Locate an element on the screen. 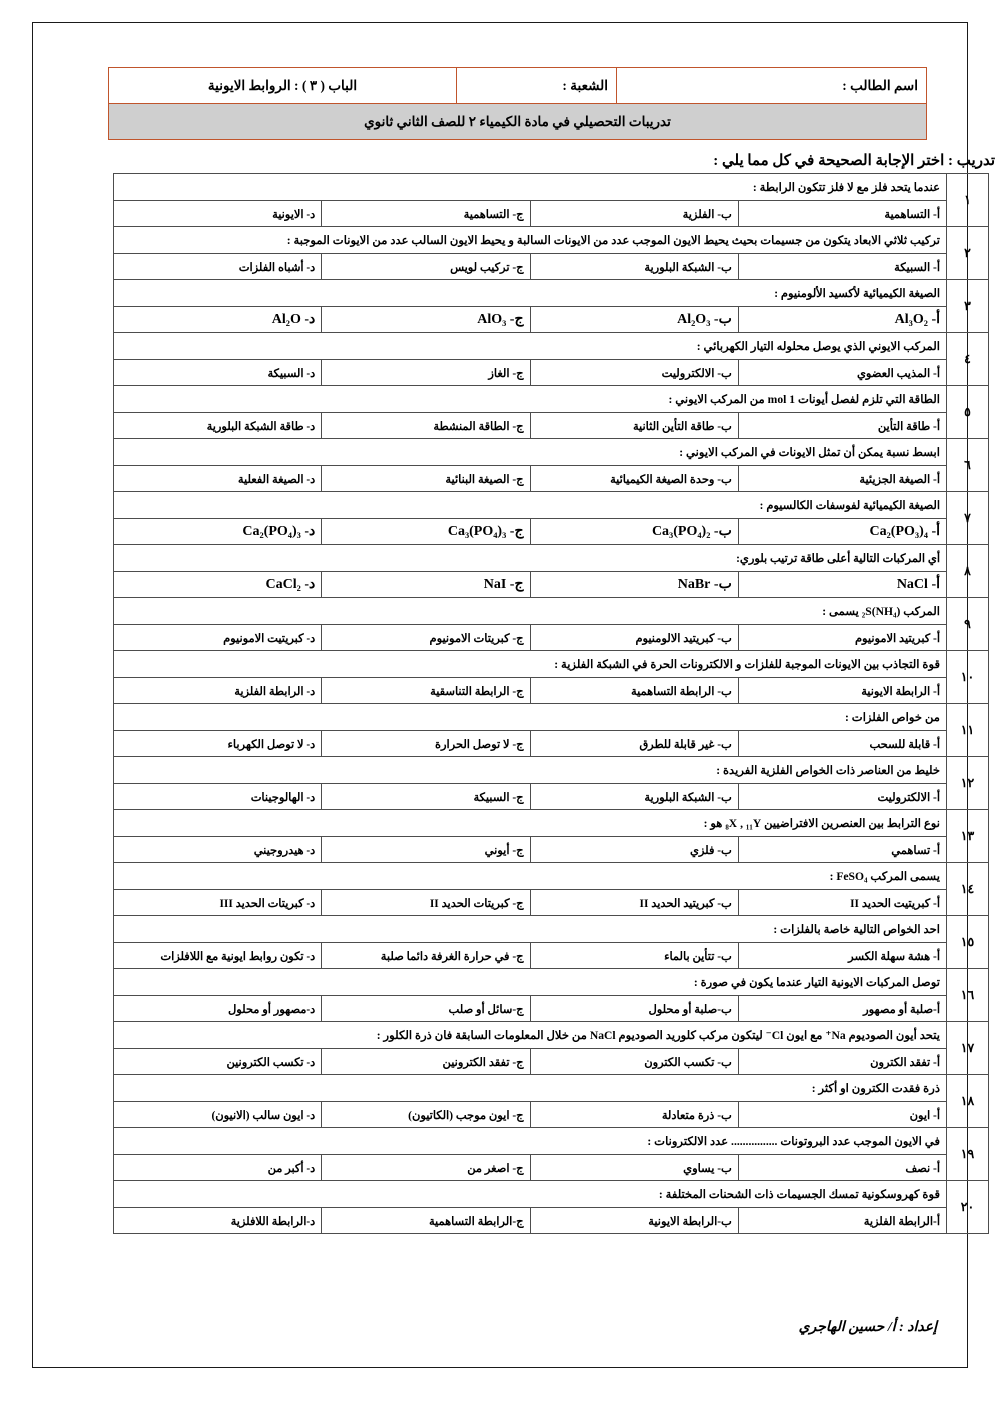 Image resolution: width=1000 pixels, height=1413 pixels. option-a: أ- هشة سهلة الكسر is located at coordinates (842, 955).